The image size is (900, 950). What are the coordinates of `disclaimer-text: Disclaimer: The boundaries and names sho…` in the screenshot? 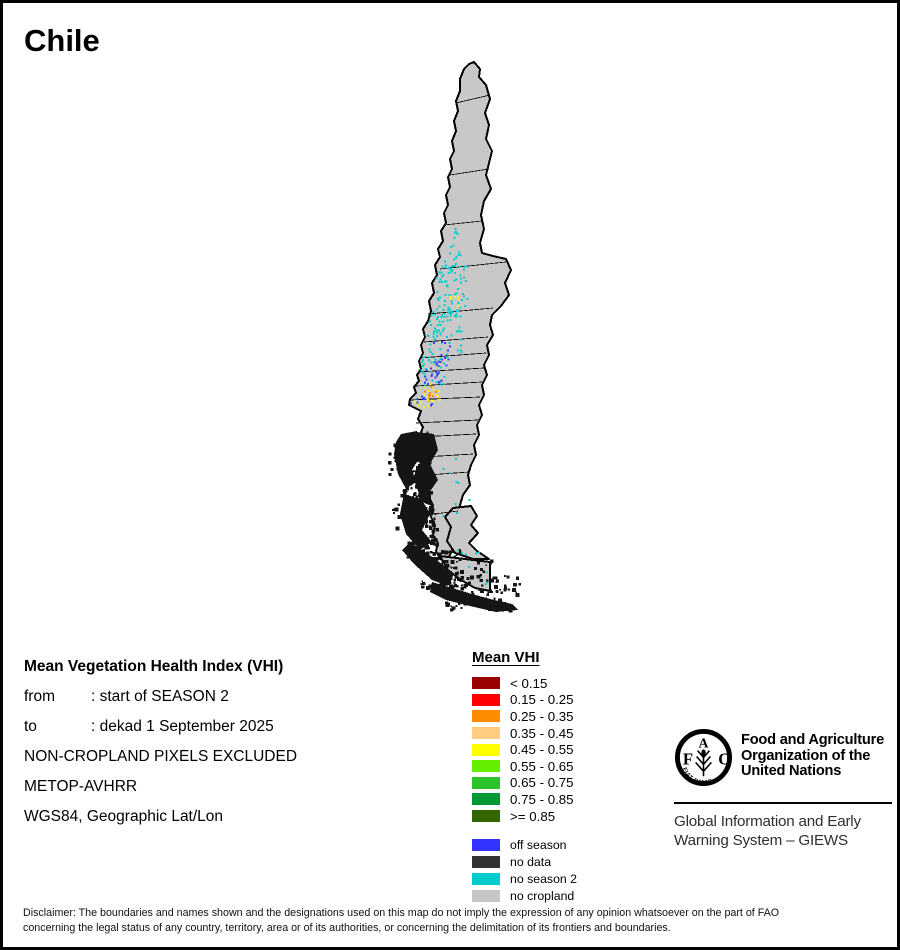 It's located at (401, 920).